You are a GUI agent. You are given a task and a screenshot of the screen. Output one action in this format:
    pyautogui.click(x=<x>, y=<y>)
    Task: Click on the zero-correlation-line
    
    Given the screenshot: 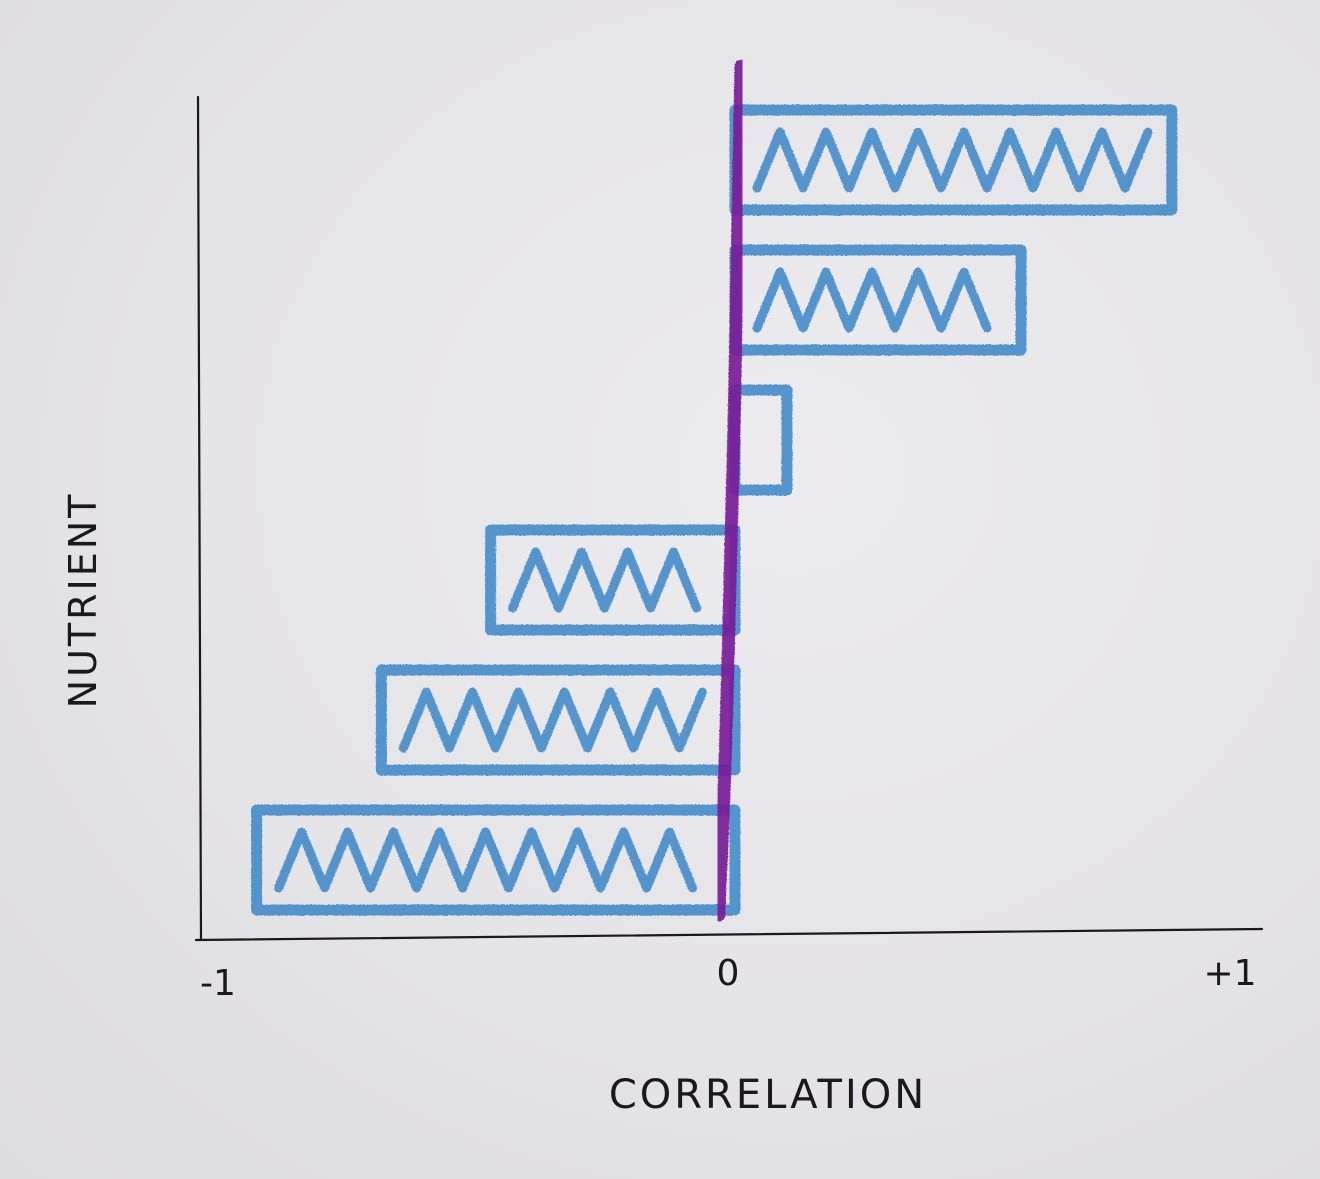 What is the action you would take?
    pyautogui.click(x=730, y=490)
    